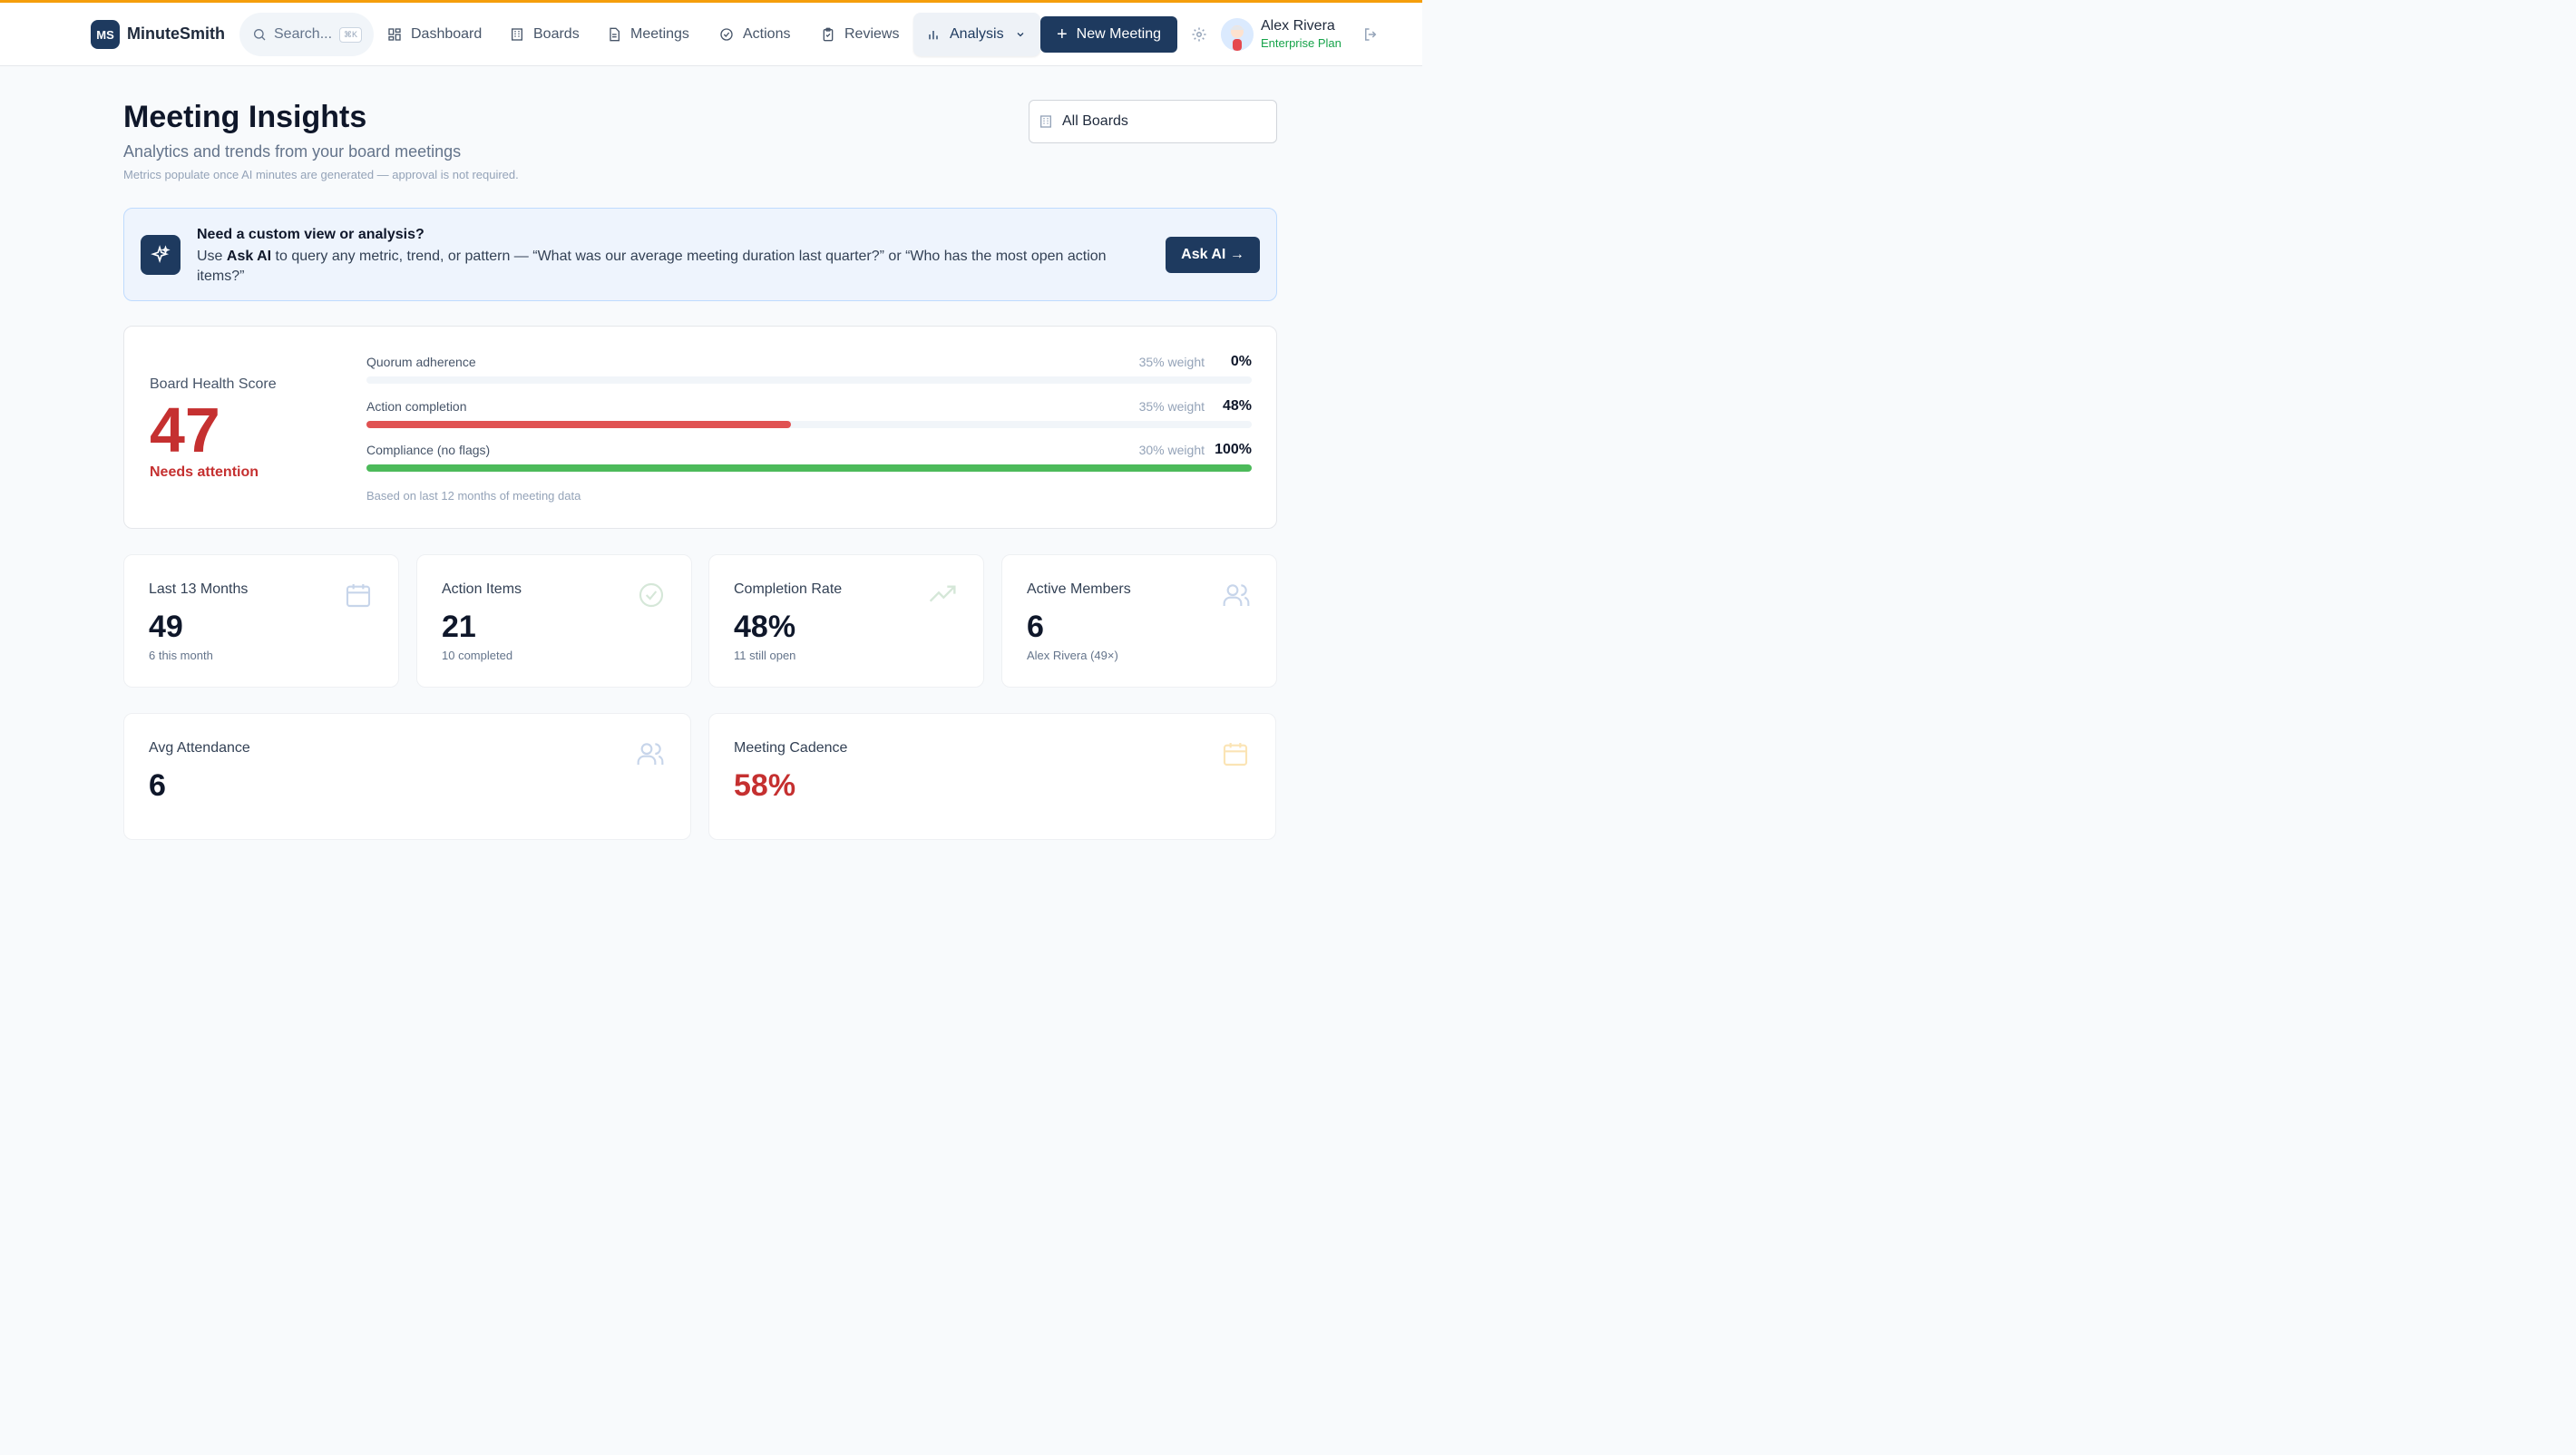 This screenshot has height=1455, width=2576. Describe the element at coordinates (213, 384) in the screenshot. I see `health-score-label: Board Health Score` at that location.